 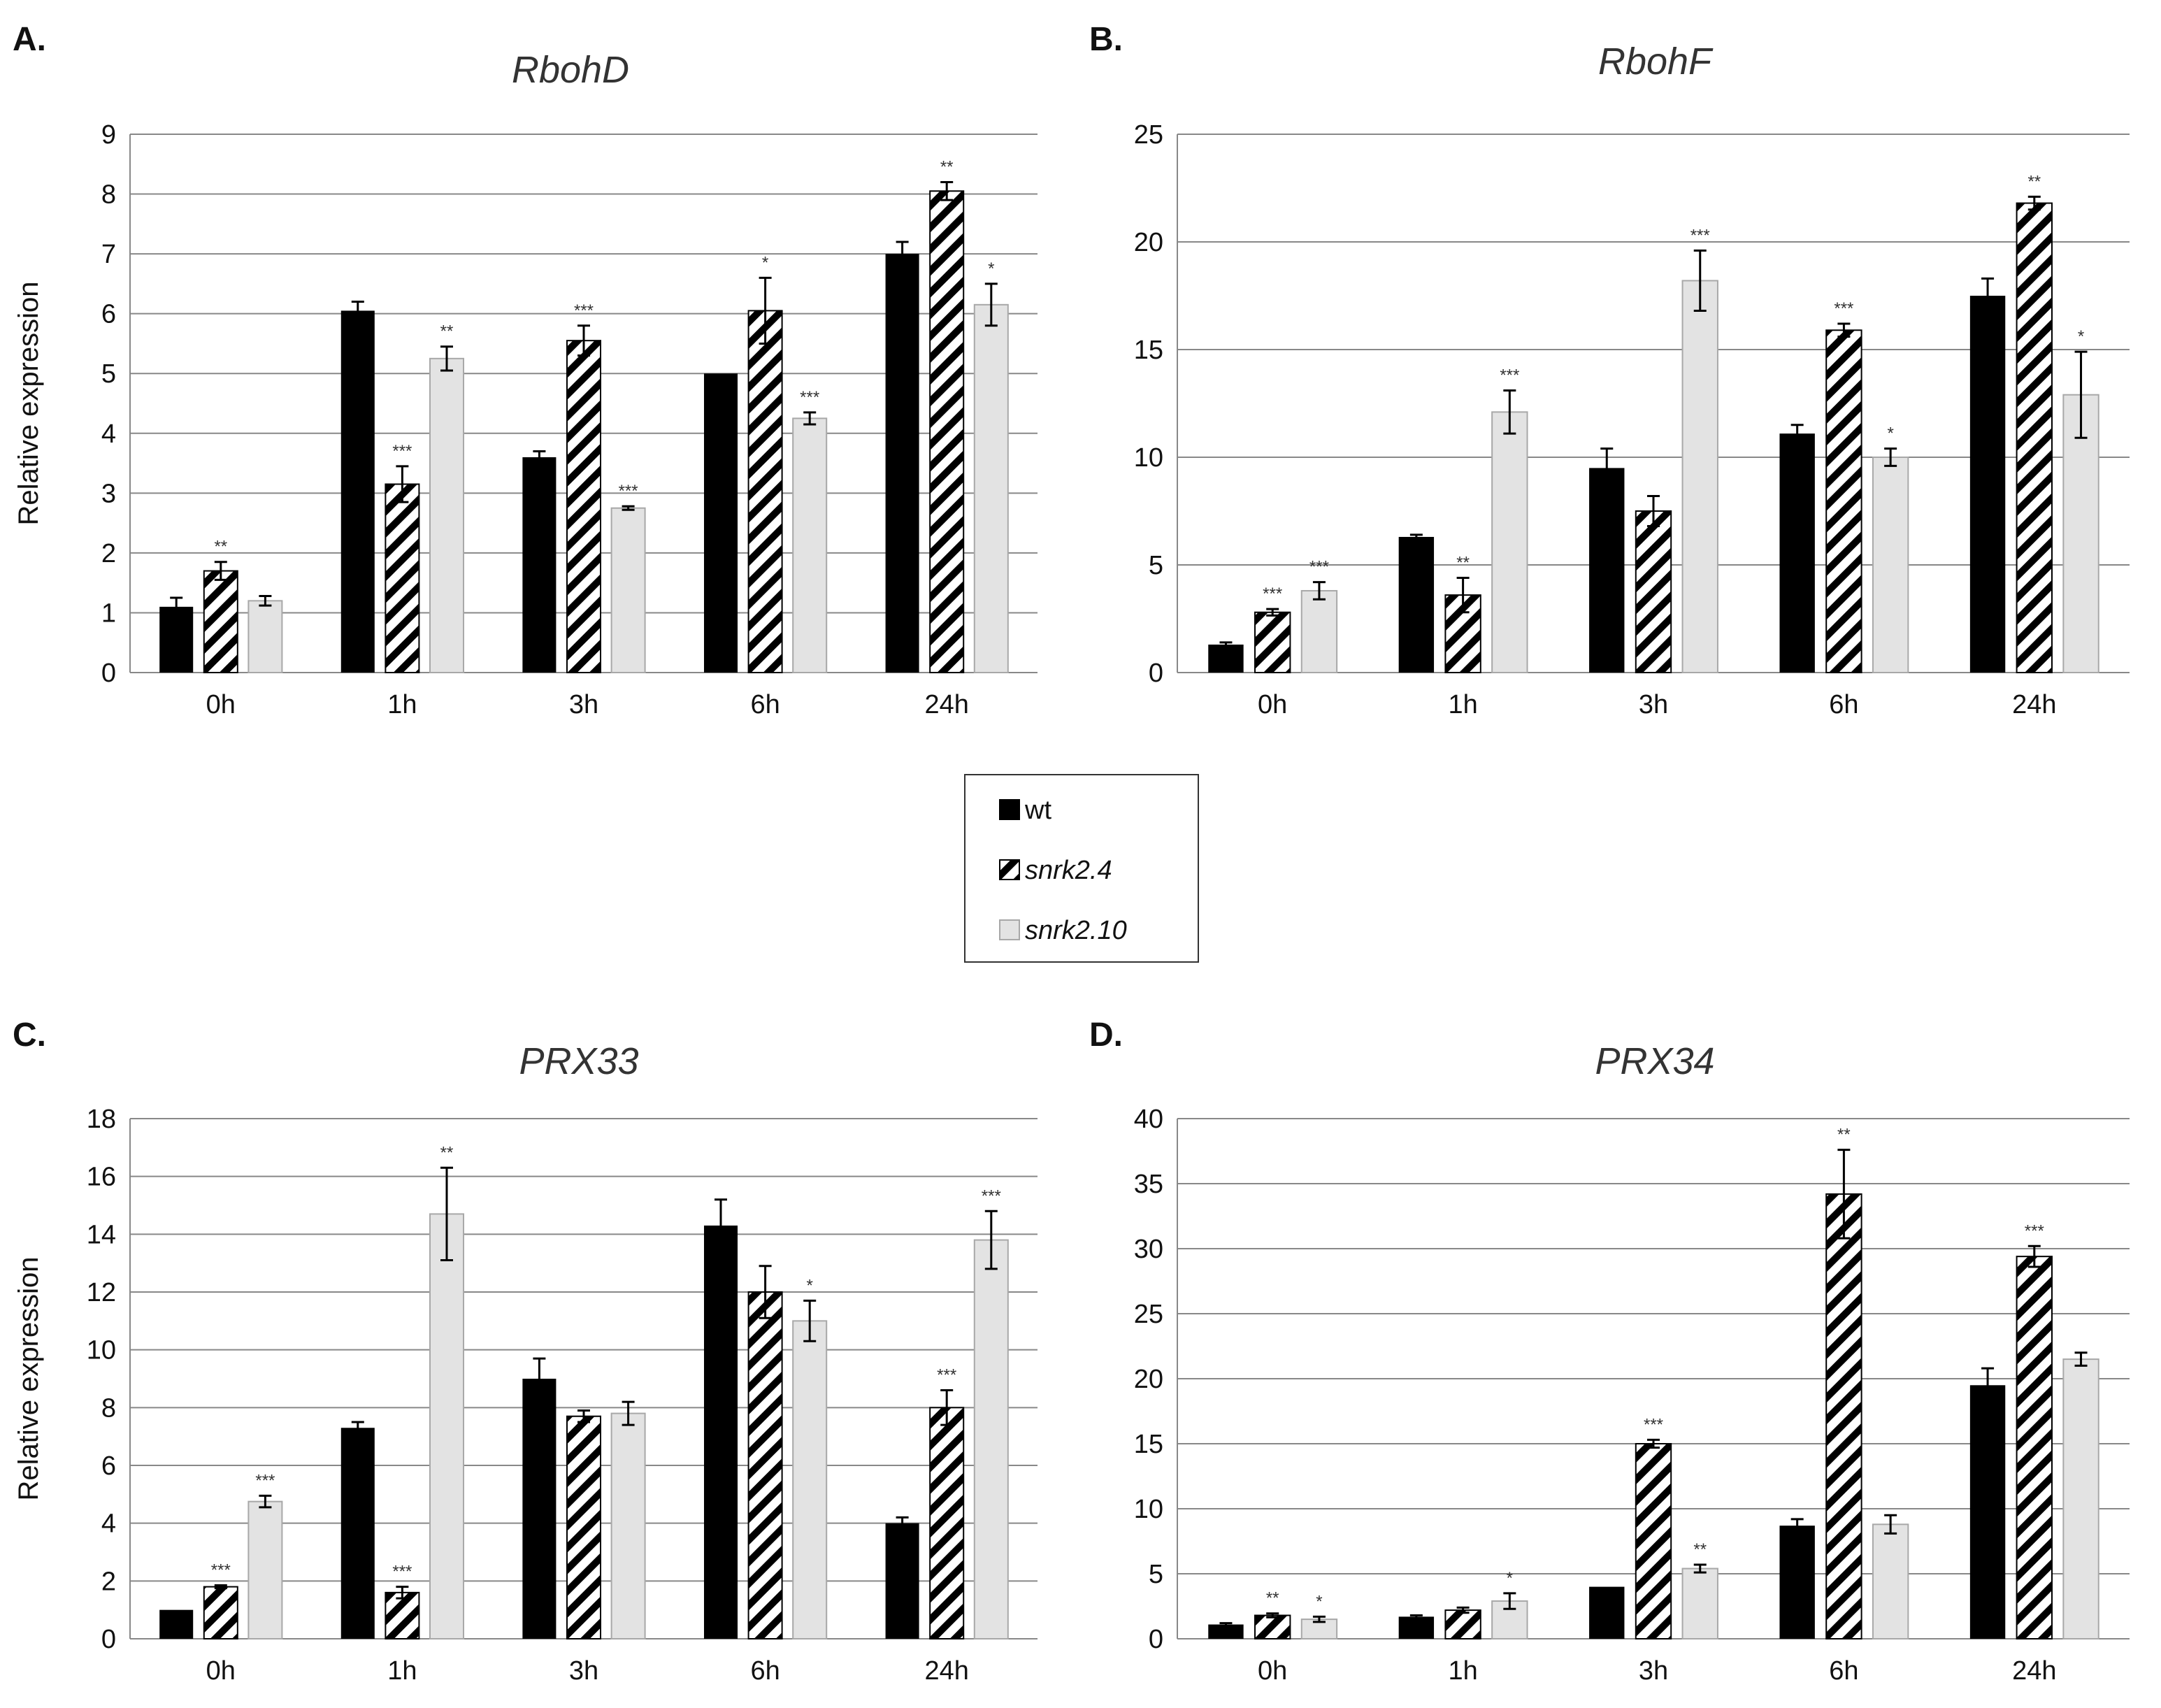 What do you see at coordinates (101, 1292) in the screenshot?
I see `y-tick-label: 12` at bounding box center [101, 1292].